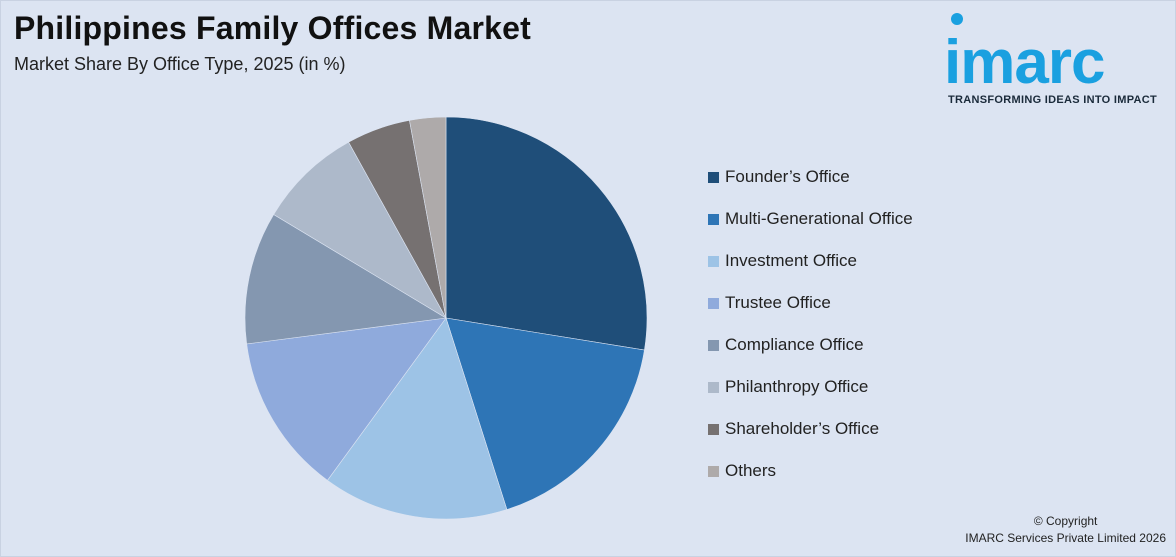 This screenshot has height=557, width=1176. Describe the element at coordinates (802, 428) in the screenshot. I see `legend-label-6: Shareholder’s Office` at that location.